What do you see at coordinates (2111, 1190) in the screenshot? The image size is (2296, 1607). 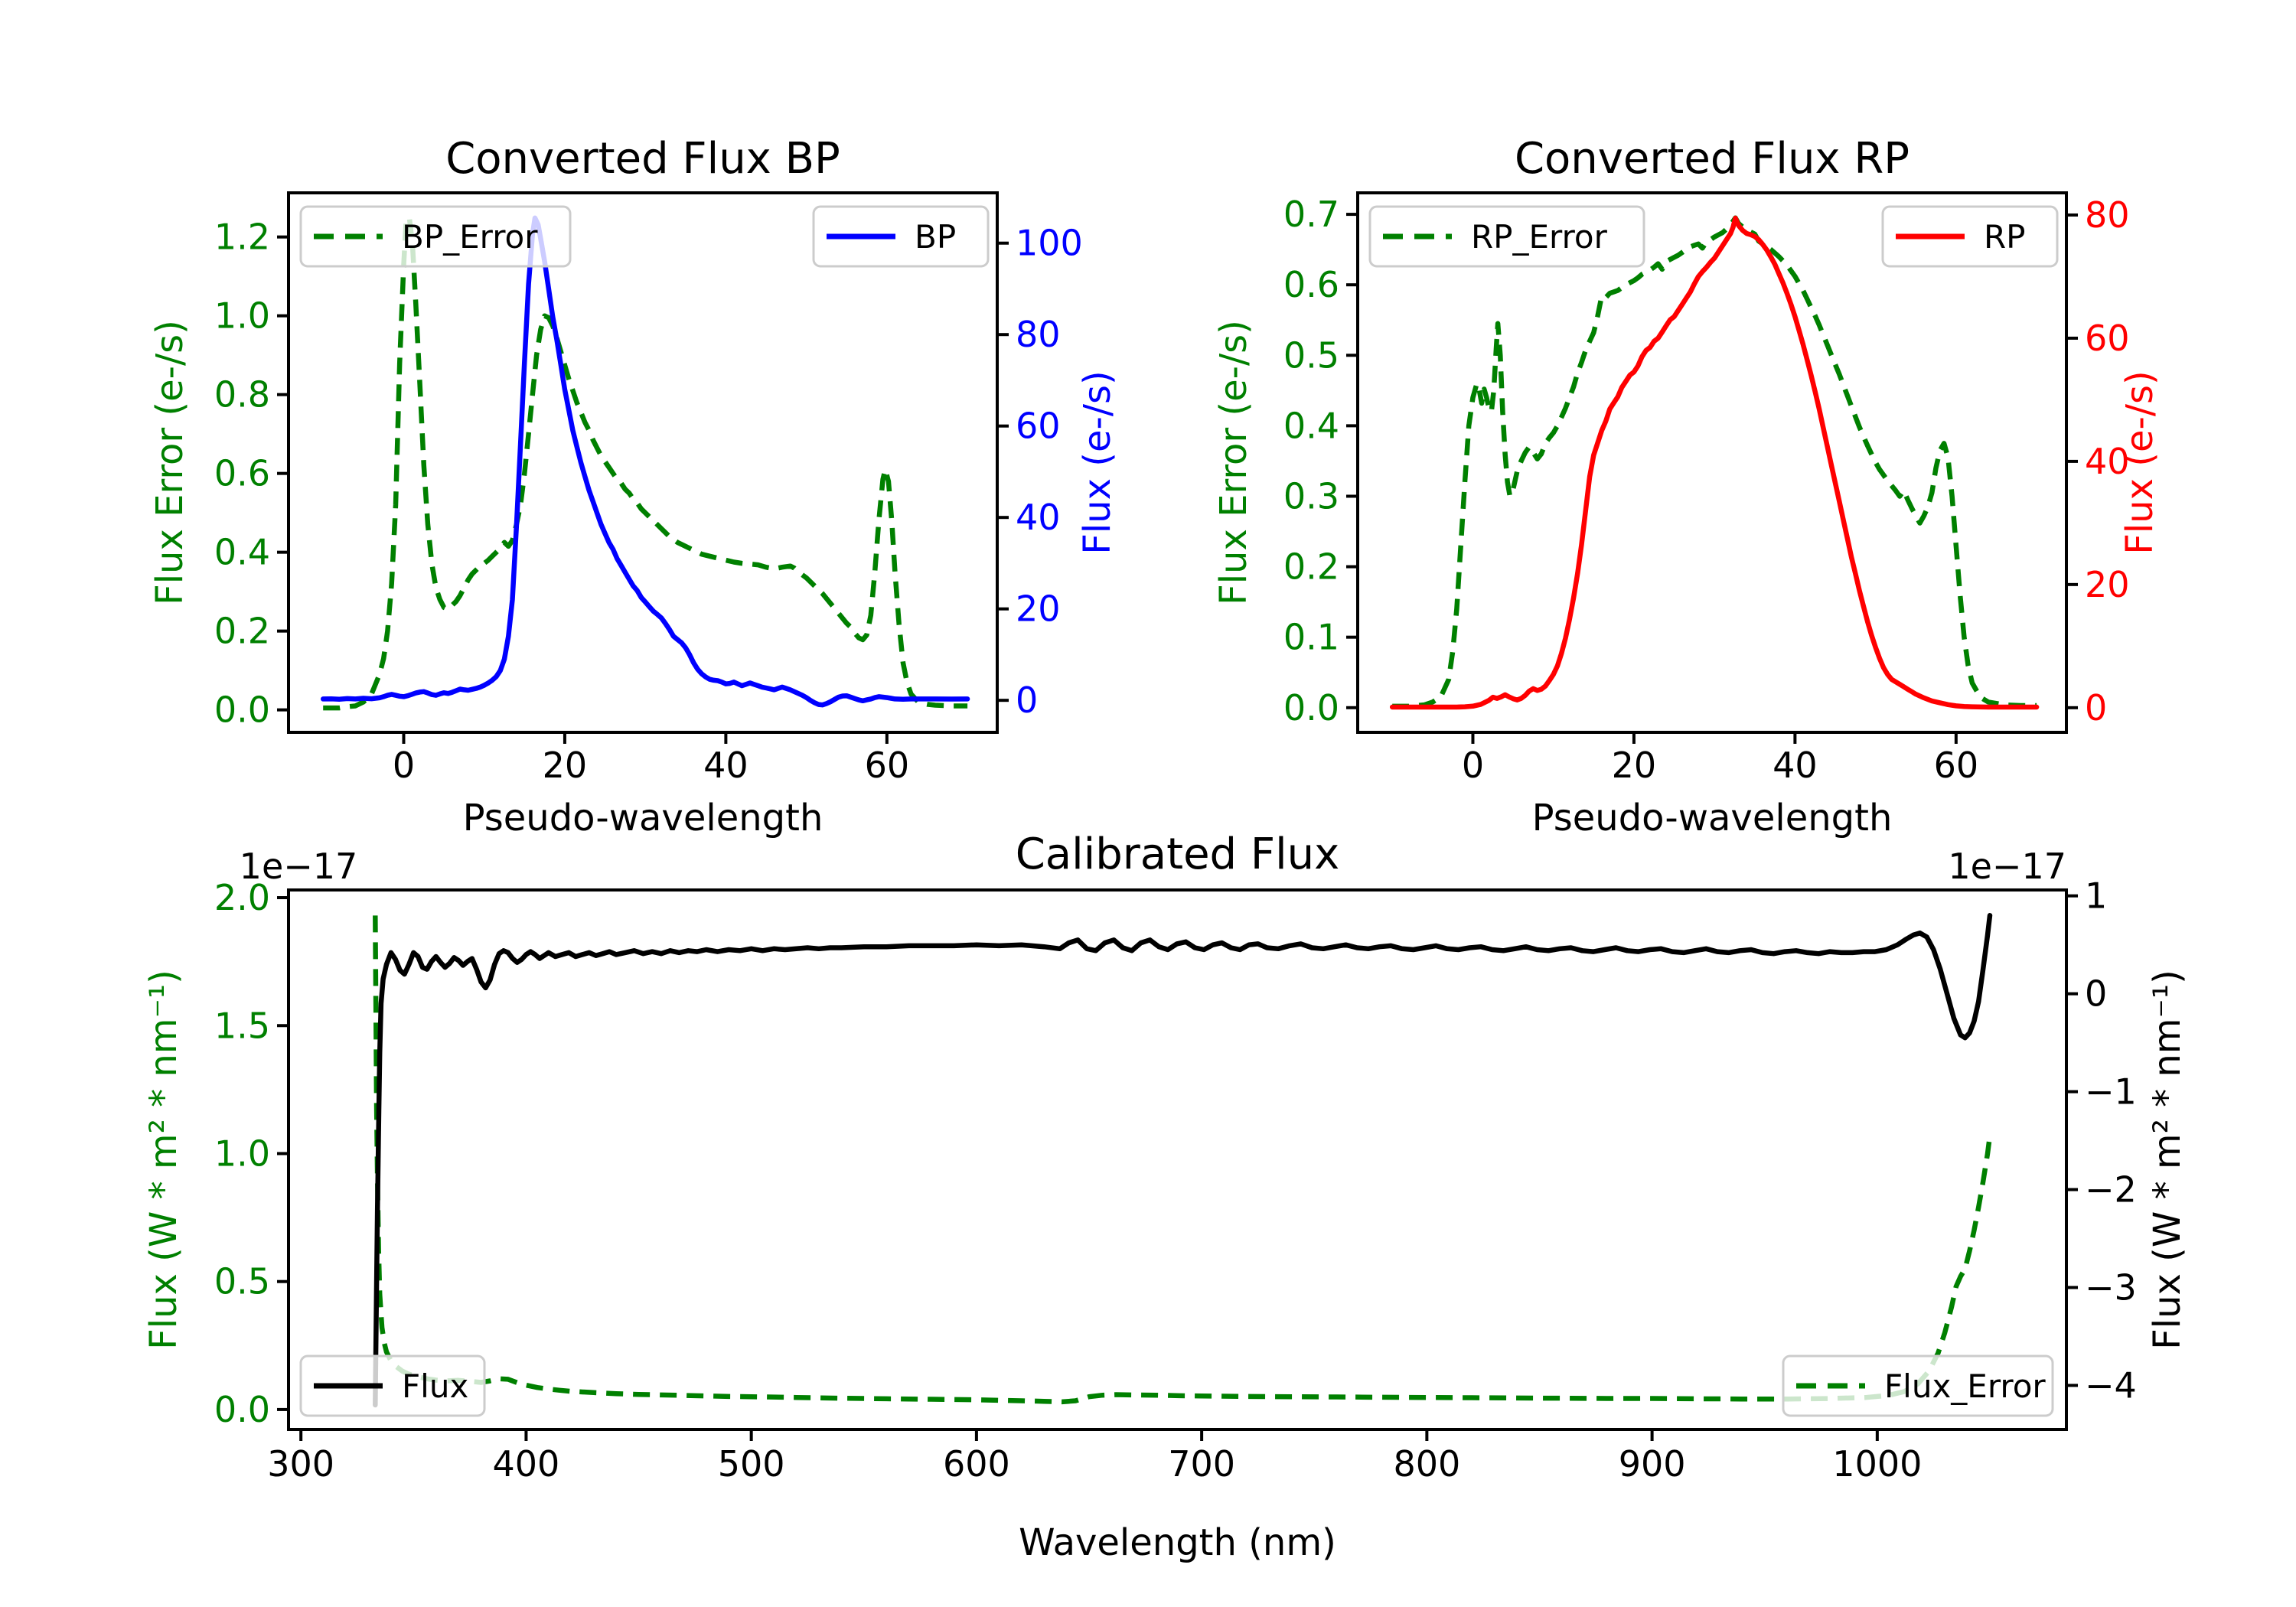 I see `y-tick-label-right: −2` at bounding box center [2111, 1190].